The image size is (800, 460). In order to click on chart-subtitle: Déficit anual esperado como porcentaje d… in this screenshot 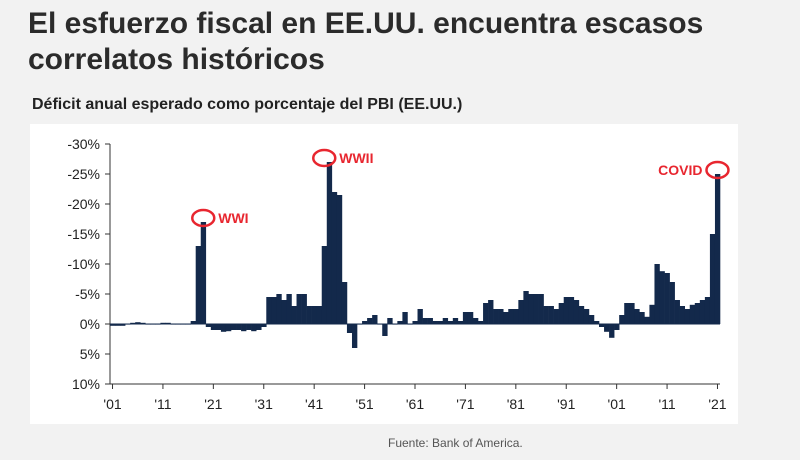, I will do `click(247, 104)`.